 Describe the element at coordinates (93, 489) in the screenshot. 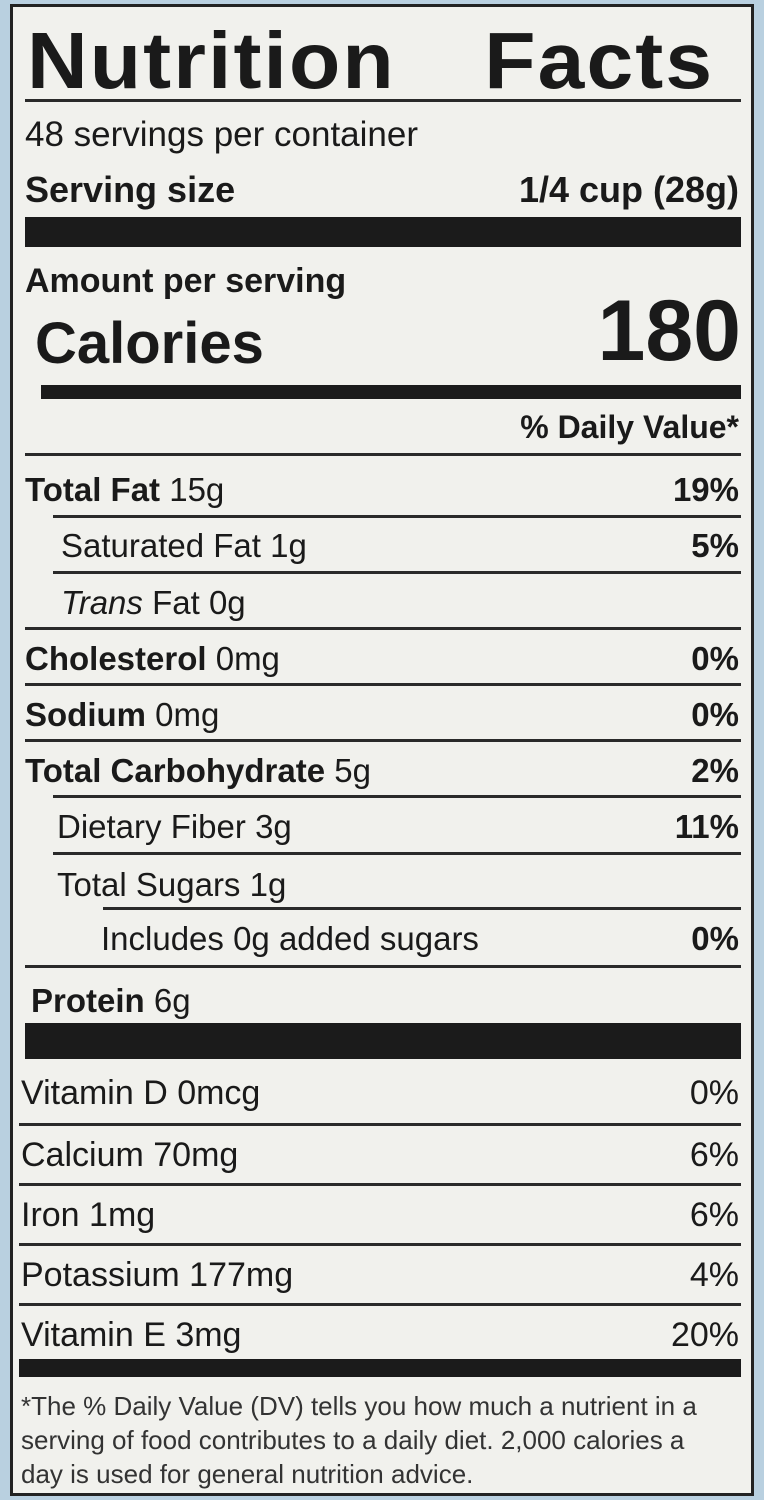

I see `nutrient-name: Total Fat` at that location.